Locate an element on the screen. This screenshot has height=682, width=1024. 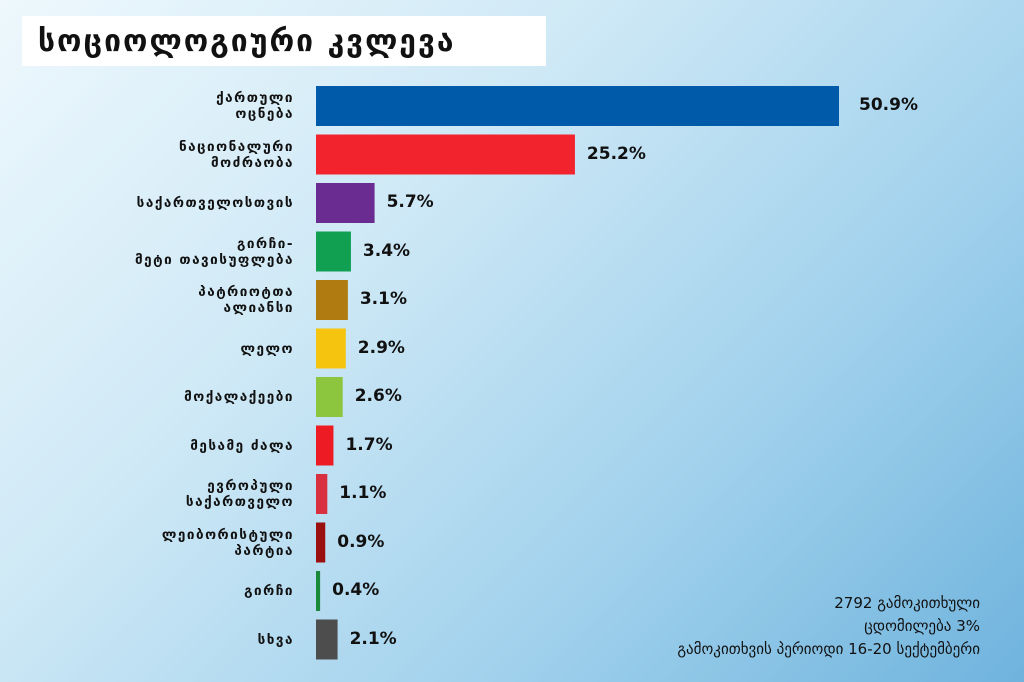
category-label-5: ლელო is located at coordinates (267, 348).